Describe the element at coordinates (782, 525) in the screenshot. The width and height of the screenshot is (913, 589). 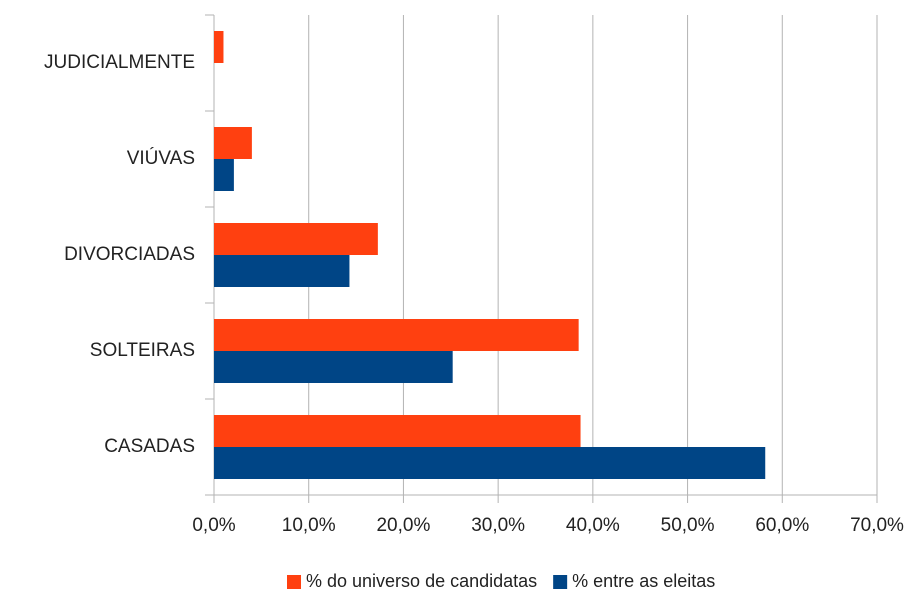
I see `x-tick-label: 60,0%` at that location.